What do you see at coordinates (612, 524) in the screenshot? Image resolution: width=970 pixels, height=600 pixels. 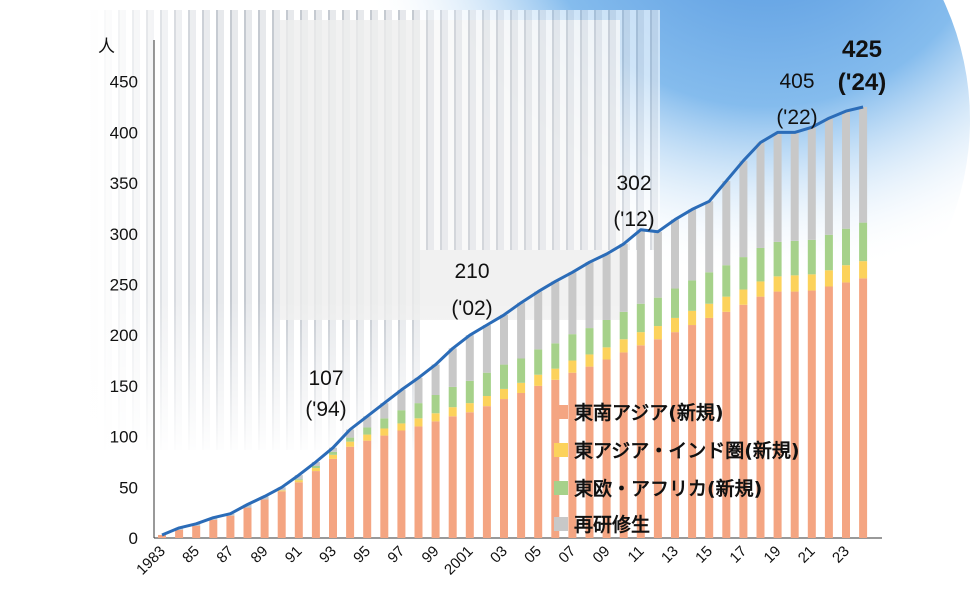 I see `legend-label-4: 再研修生` at bounding box center [612, 524].